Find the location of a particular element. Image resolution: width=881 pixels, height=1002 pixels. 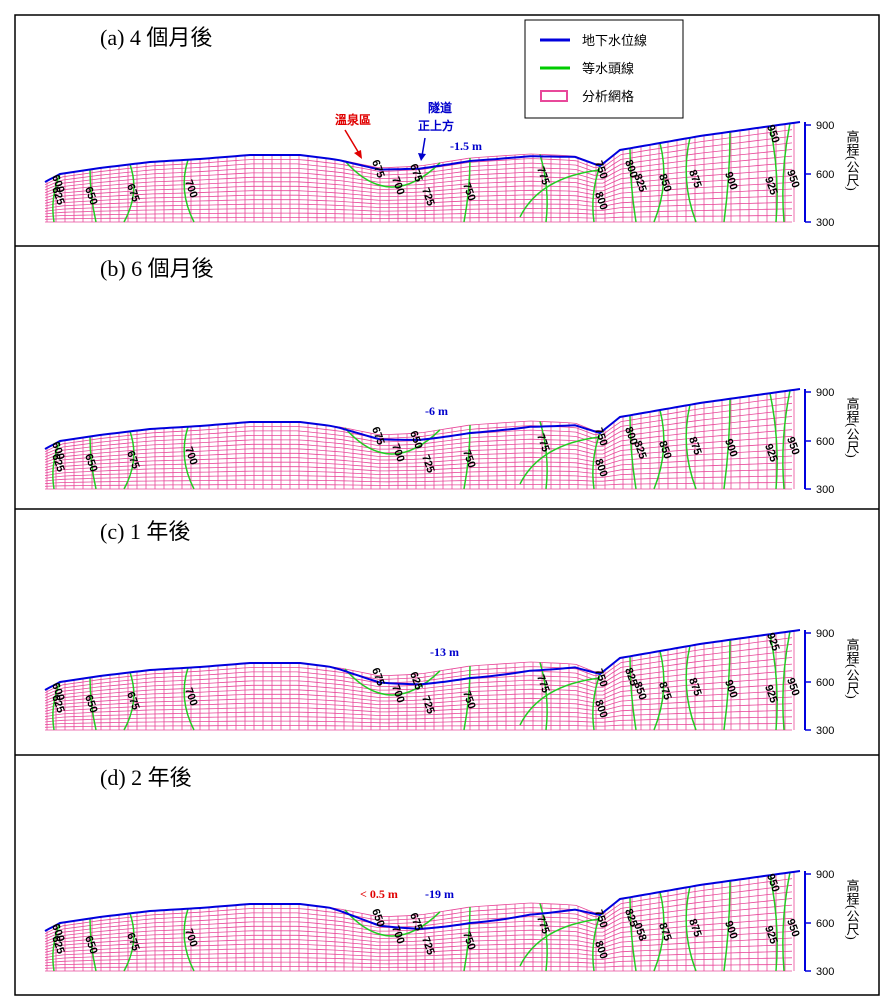

annotation: -1.5 m is located at coordinates (466, 146).